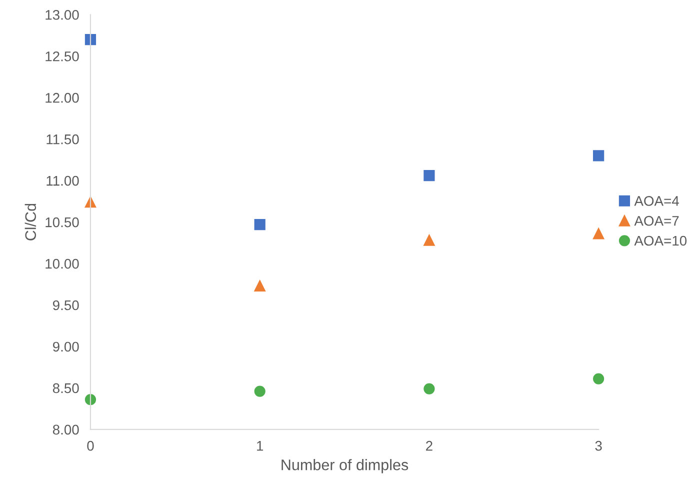  Describe the element at coordinates (65, 305) in the screenshot. I see `y-tick-label: 9.50` at that location.